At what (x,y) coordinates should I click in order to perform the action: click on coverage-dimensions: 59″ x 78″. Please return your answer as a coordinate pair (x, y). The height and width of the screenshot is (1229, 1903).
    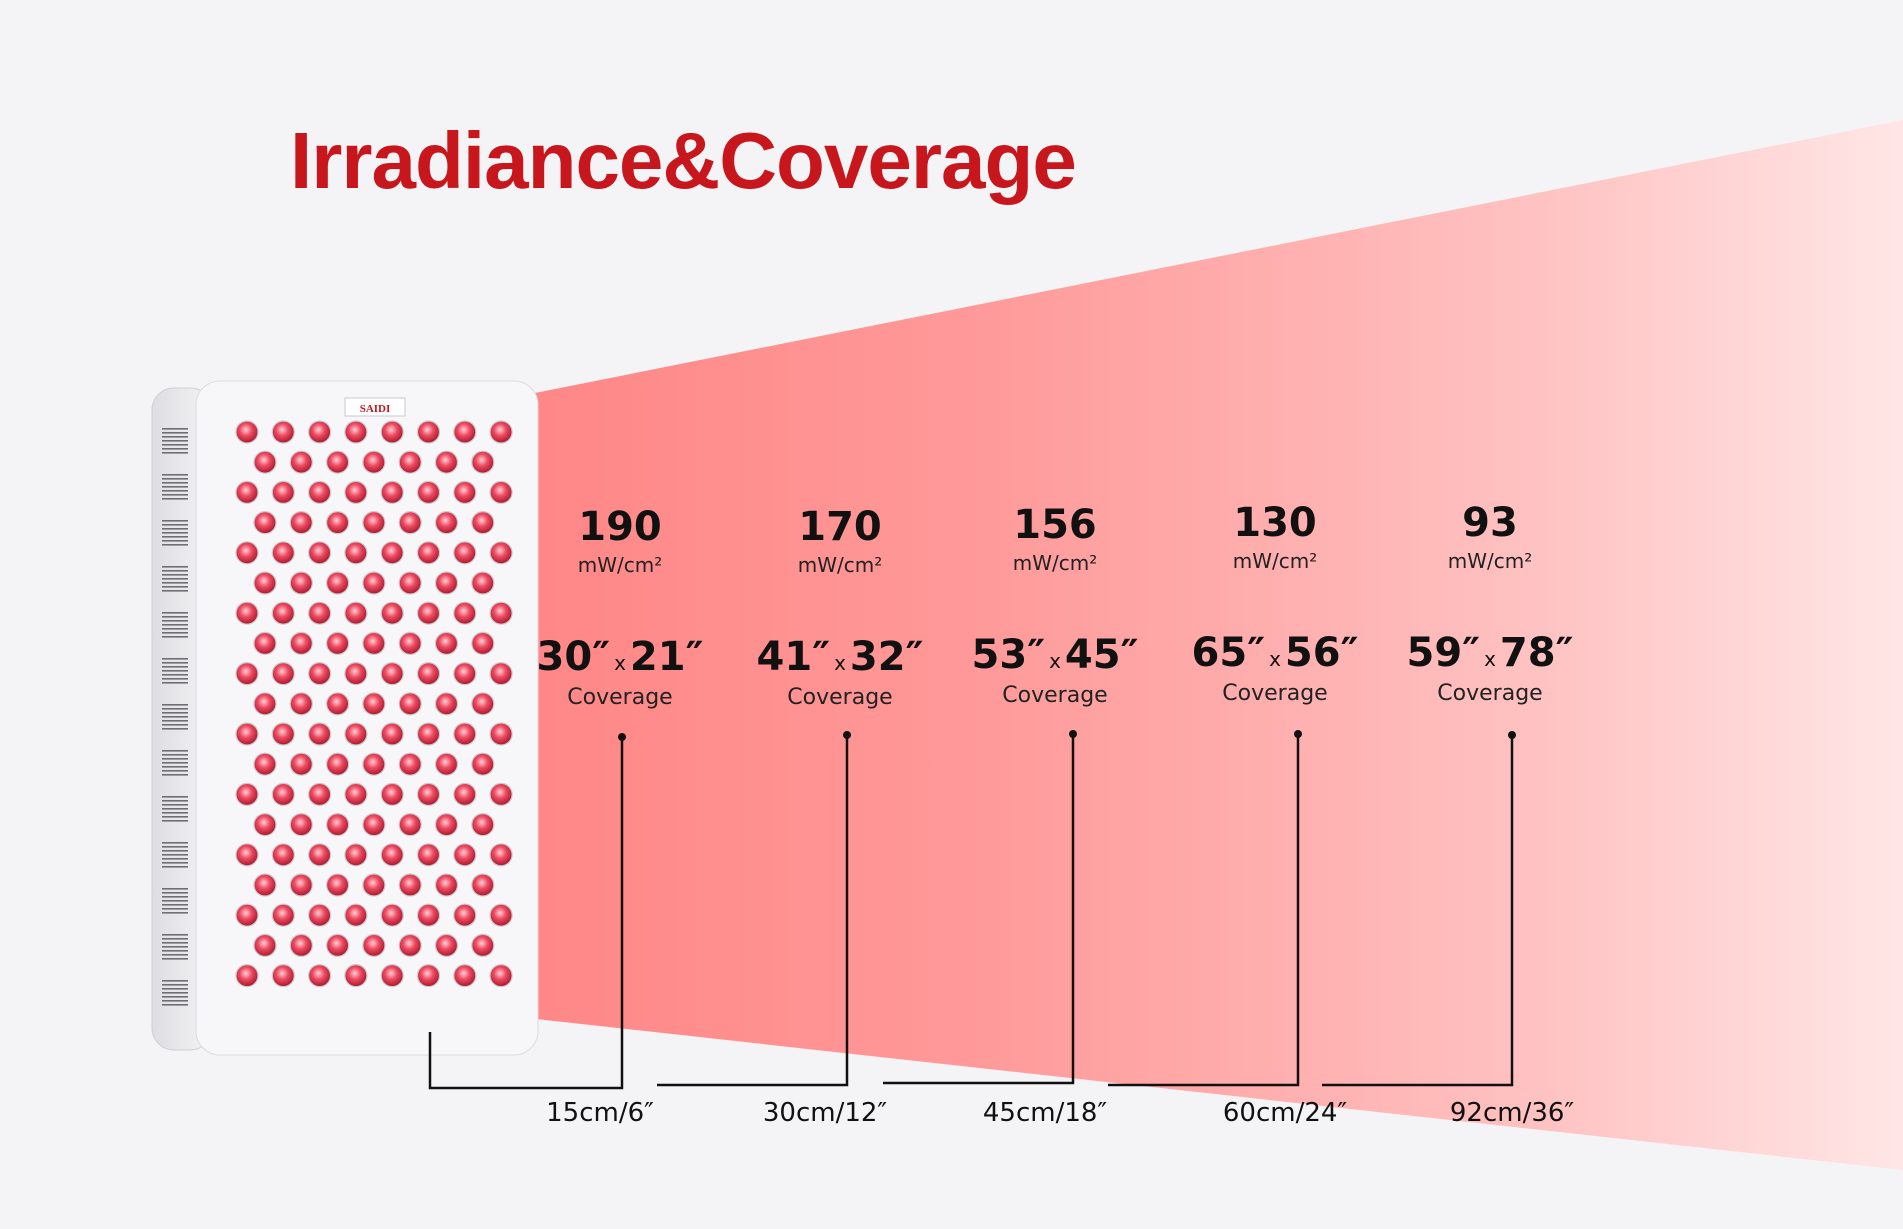
    Looking at the image, I should click on (1490, 656).